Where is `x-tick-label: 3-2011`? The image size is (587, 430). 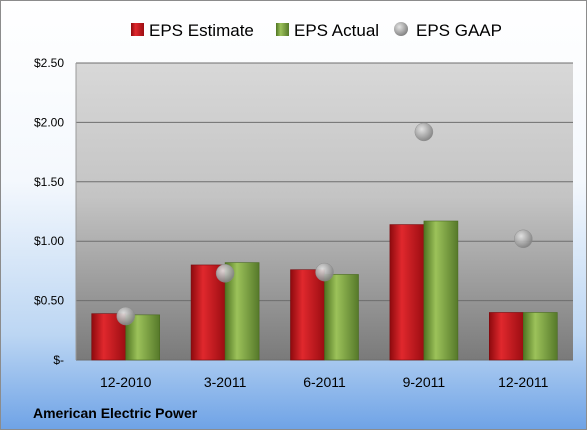 x-tick-label: 3-2011 is located at coordinates (225, 382).